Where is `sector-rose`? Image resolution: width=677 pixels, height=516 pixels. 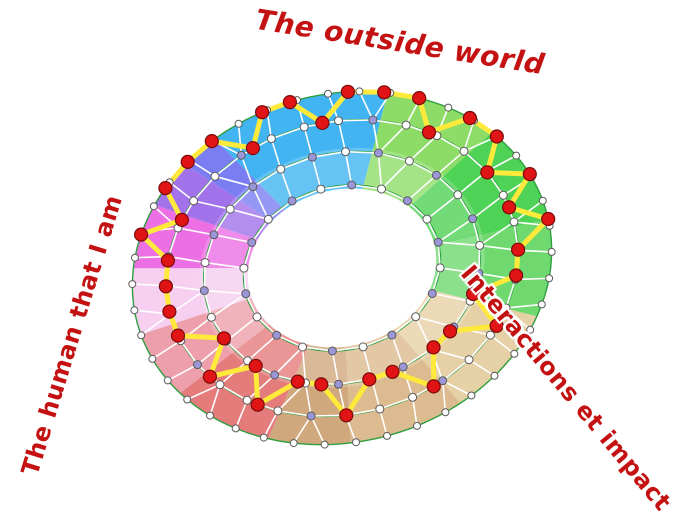
sector-rose is located at coordinates (205, 345).